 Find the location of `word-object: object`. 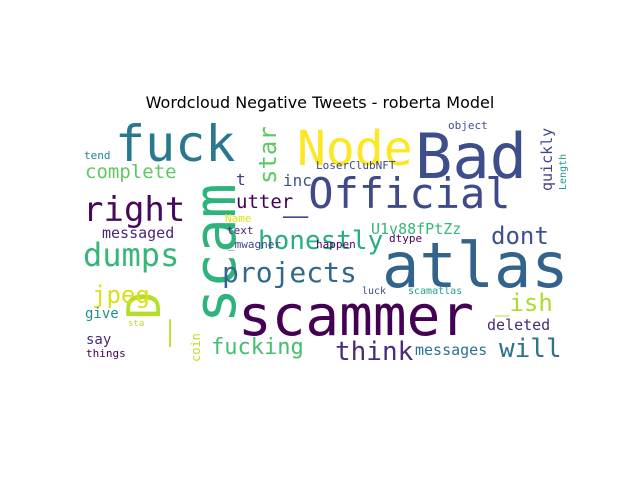

word-object: object is located at coordinates (468, 125).